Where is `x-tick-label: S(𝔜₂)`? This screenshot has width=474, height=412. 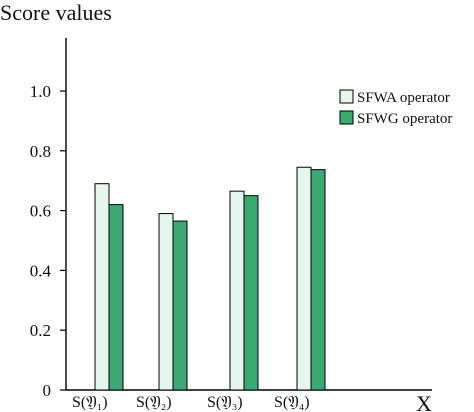 x-tick-label: S(𝔜₂) is located at coordinates (154, 402).